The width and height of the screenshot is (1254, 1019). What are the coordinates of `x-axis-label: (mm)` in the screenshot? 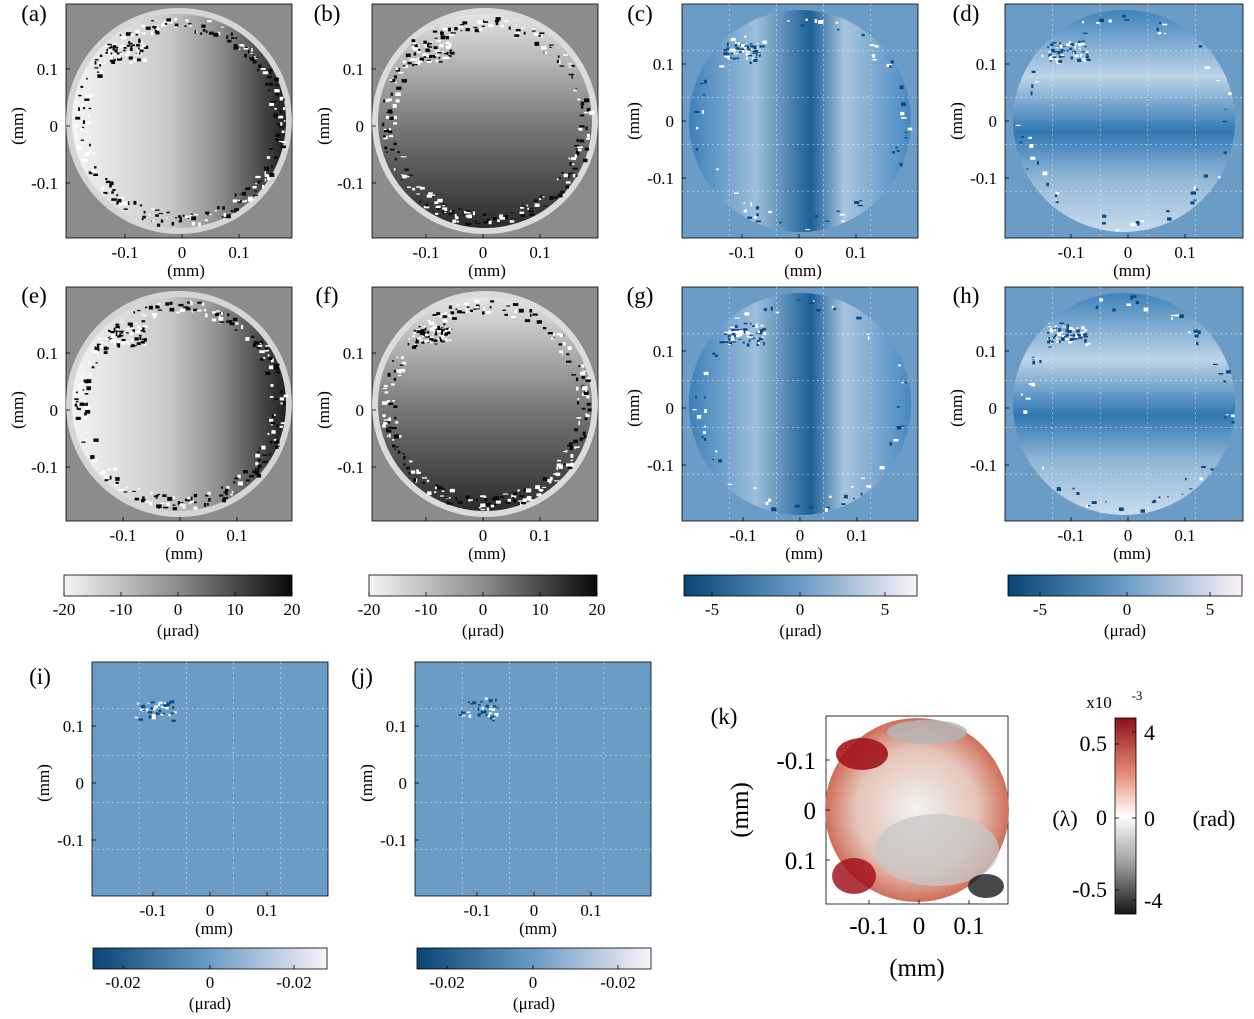 It's located at (1132, 270).